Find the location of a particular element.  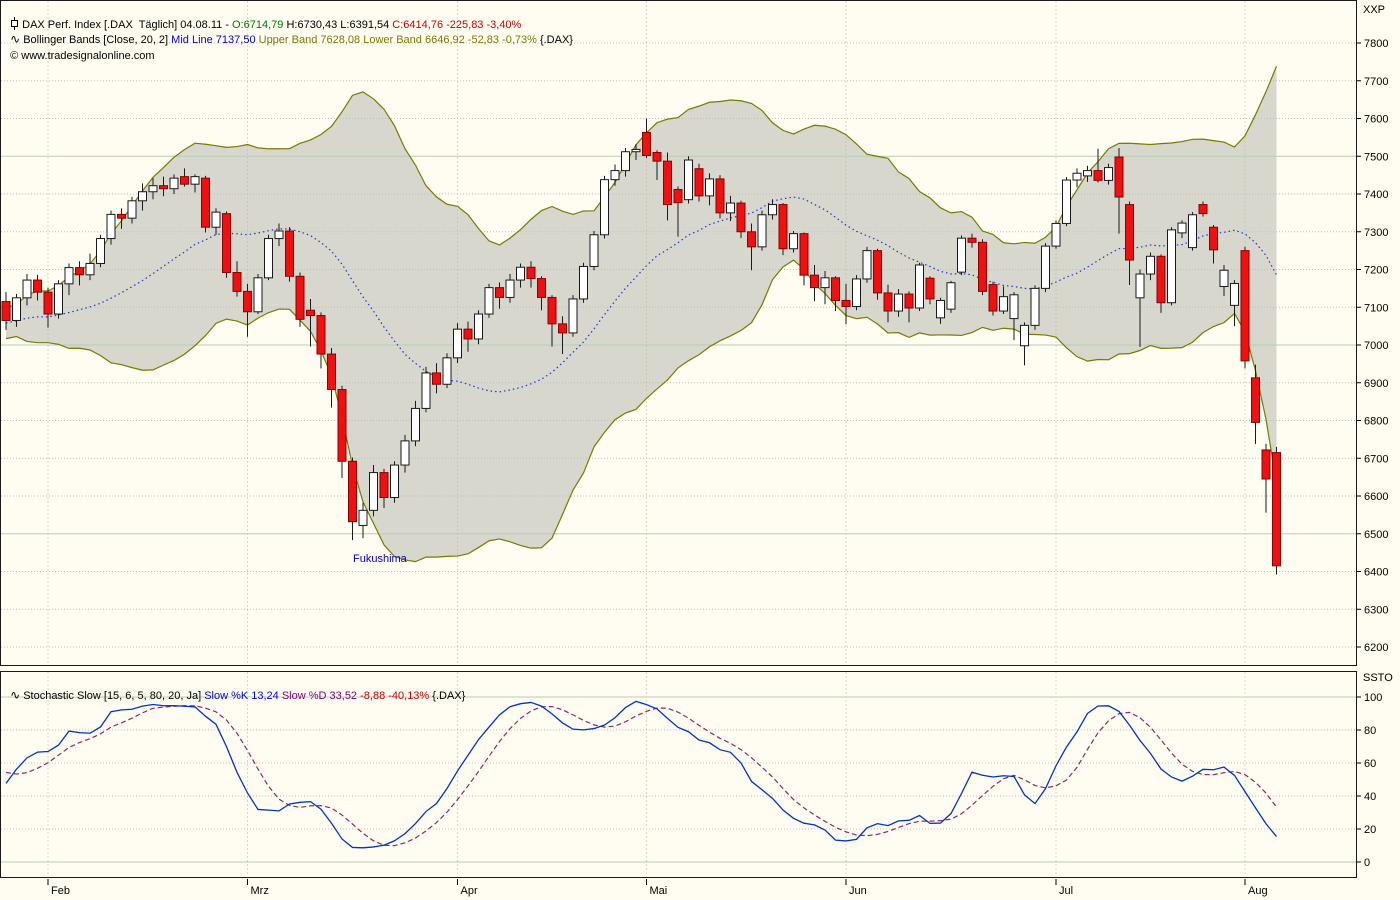

x-axis-month-label: Feb is located at coordinates (60, 891).